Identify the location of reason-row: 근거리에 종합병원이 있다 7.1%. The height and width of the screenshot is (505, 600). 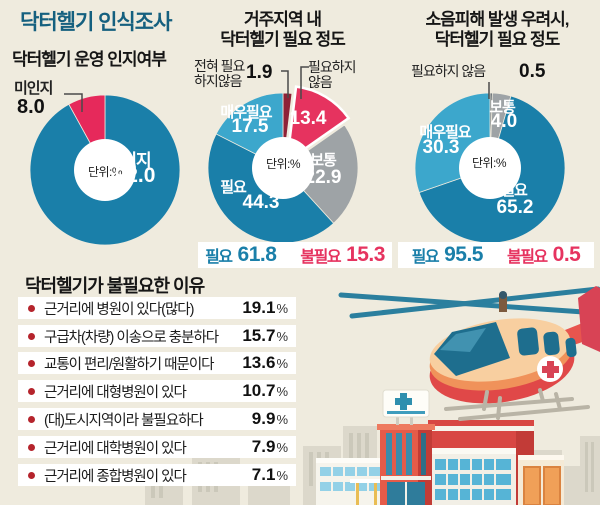
(157, 475).